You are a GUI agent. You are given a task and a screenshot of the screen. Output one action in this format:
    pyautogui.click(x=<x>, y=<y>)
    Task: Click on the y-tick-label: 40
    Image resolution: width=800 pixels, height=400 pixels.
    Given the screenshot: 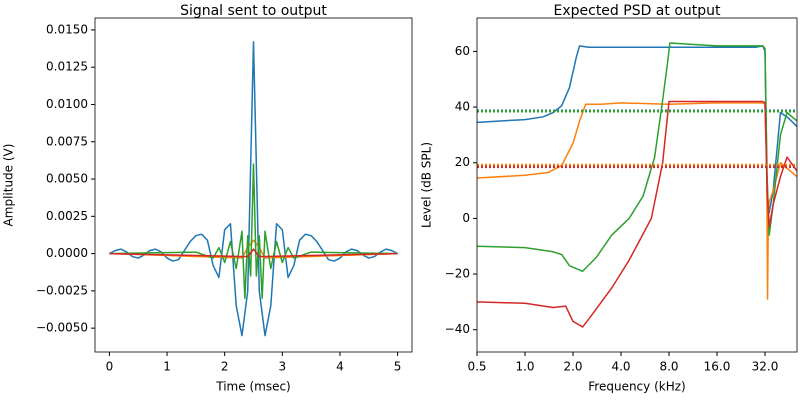 What is the action you would take?
    pyautogui.click(x=462, y=107)
    